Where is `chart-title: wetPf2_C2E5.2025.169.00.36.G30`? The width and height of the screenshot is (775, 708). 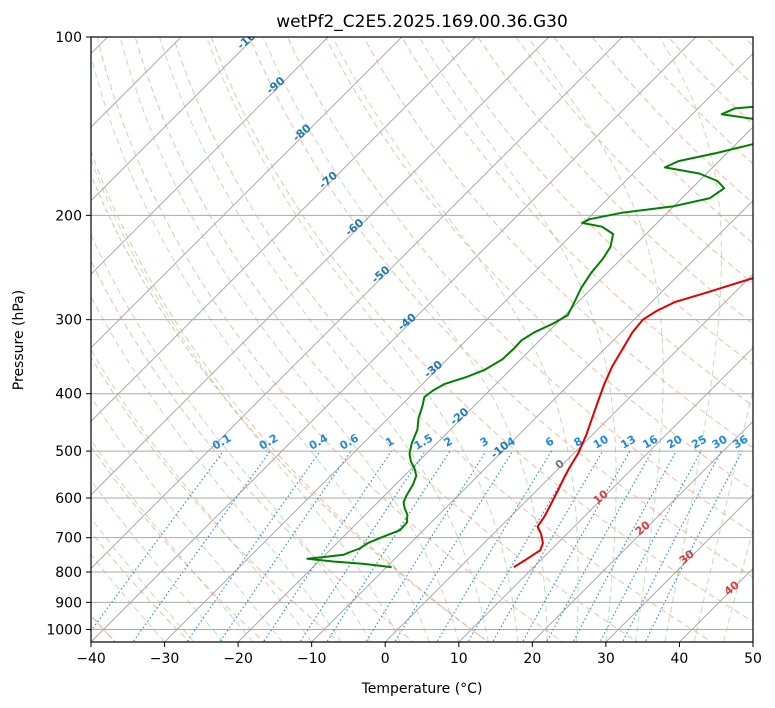 chart-title: wetPf2_C2E5.2025.169.00.36.G30 is located at coordinates (422, 22).